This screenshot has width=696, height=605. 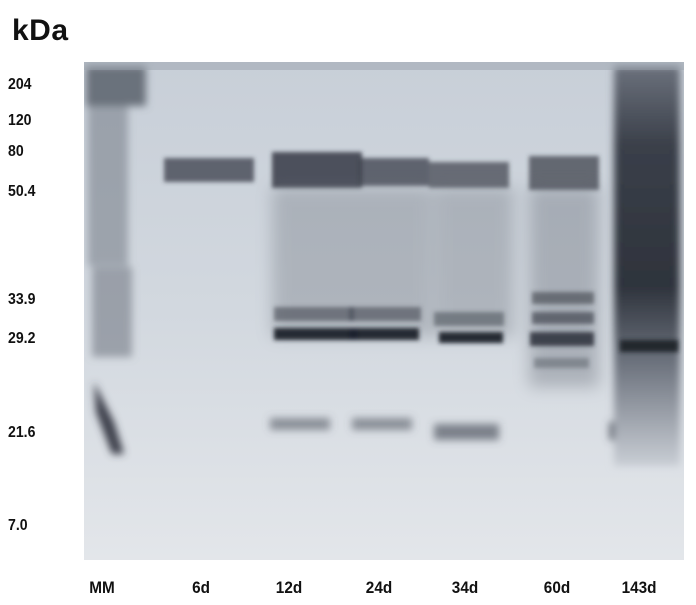 I want to click on lane-label-34d: 34d, so click(x=465, y=587).